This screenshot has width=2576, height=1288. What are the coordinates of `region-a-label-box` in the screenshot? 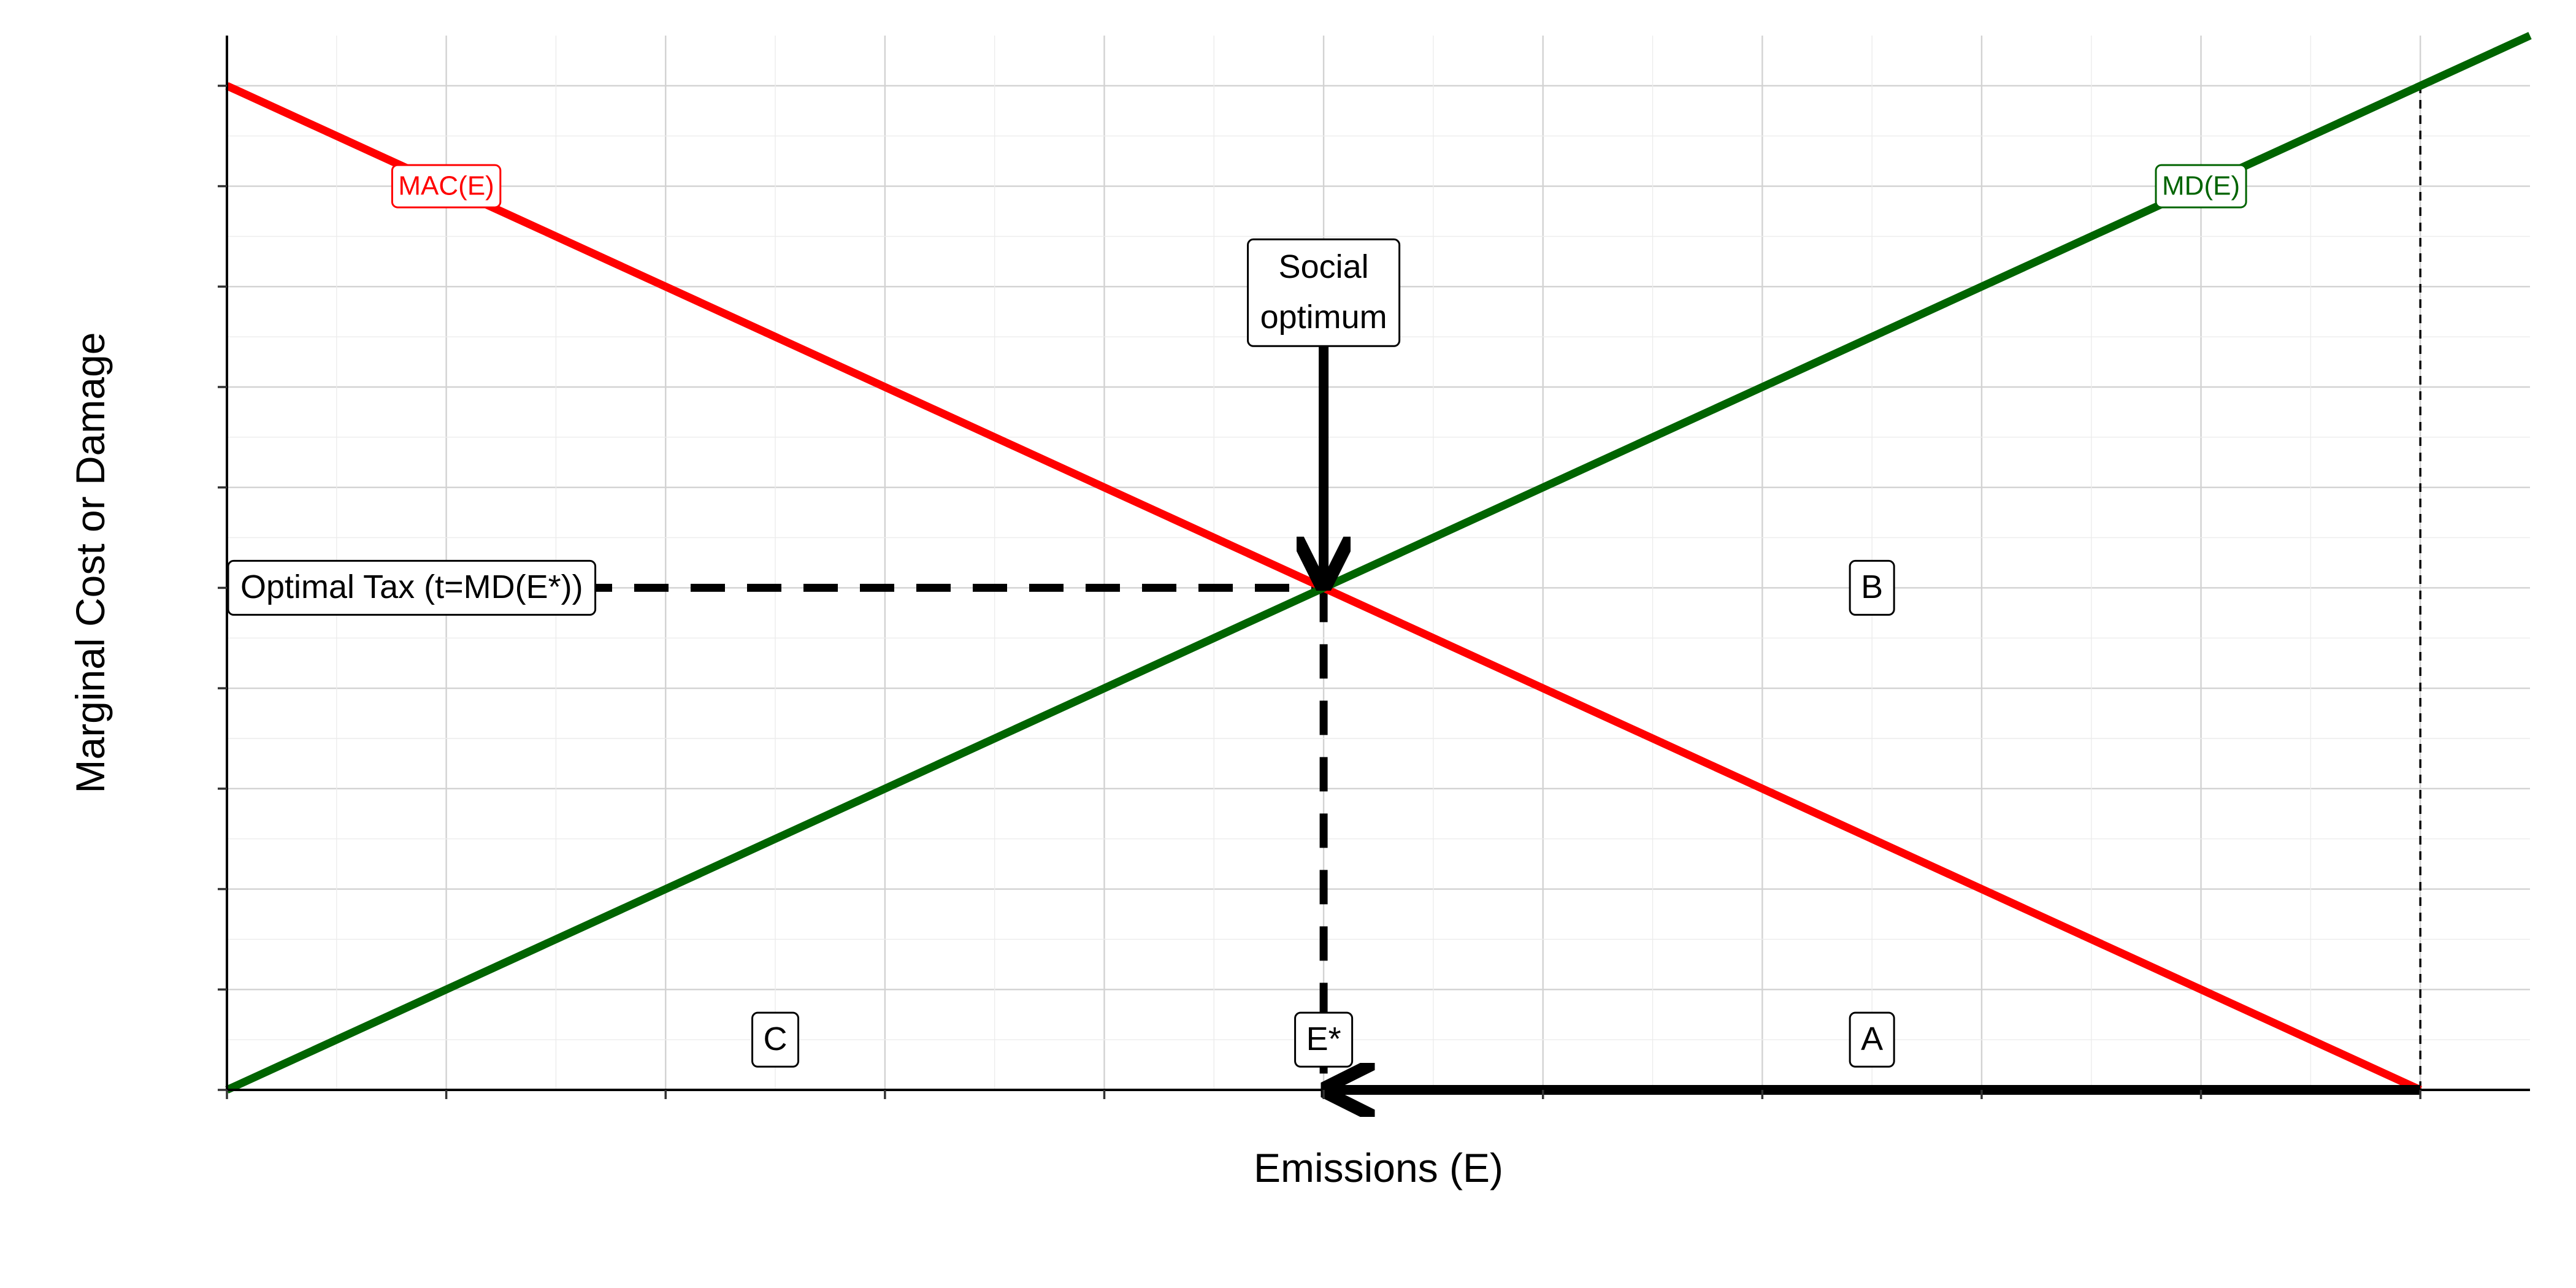 It's located at (1872, 1039).